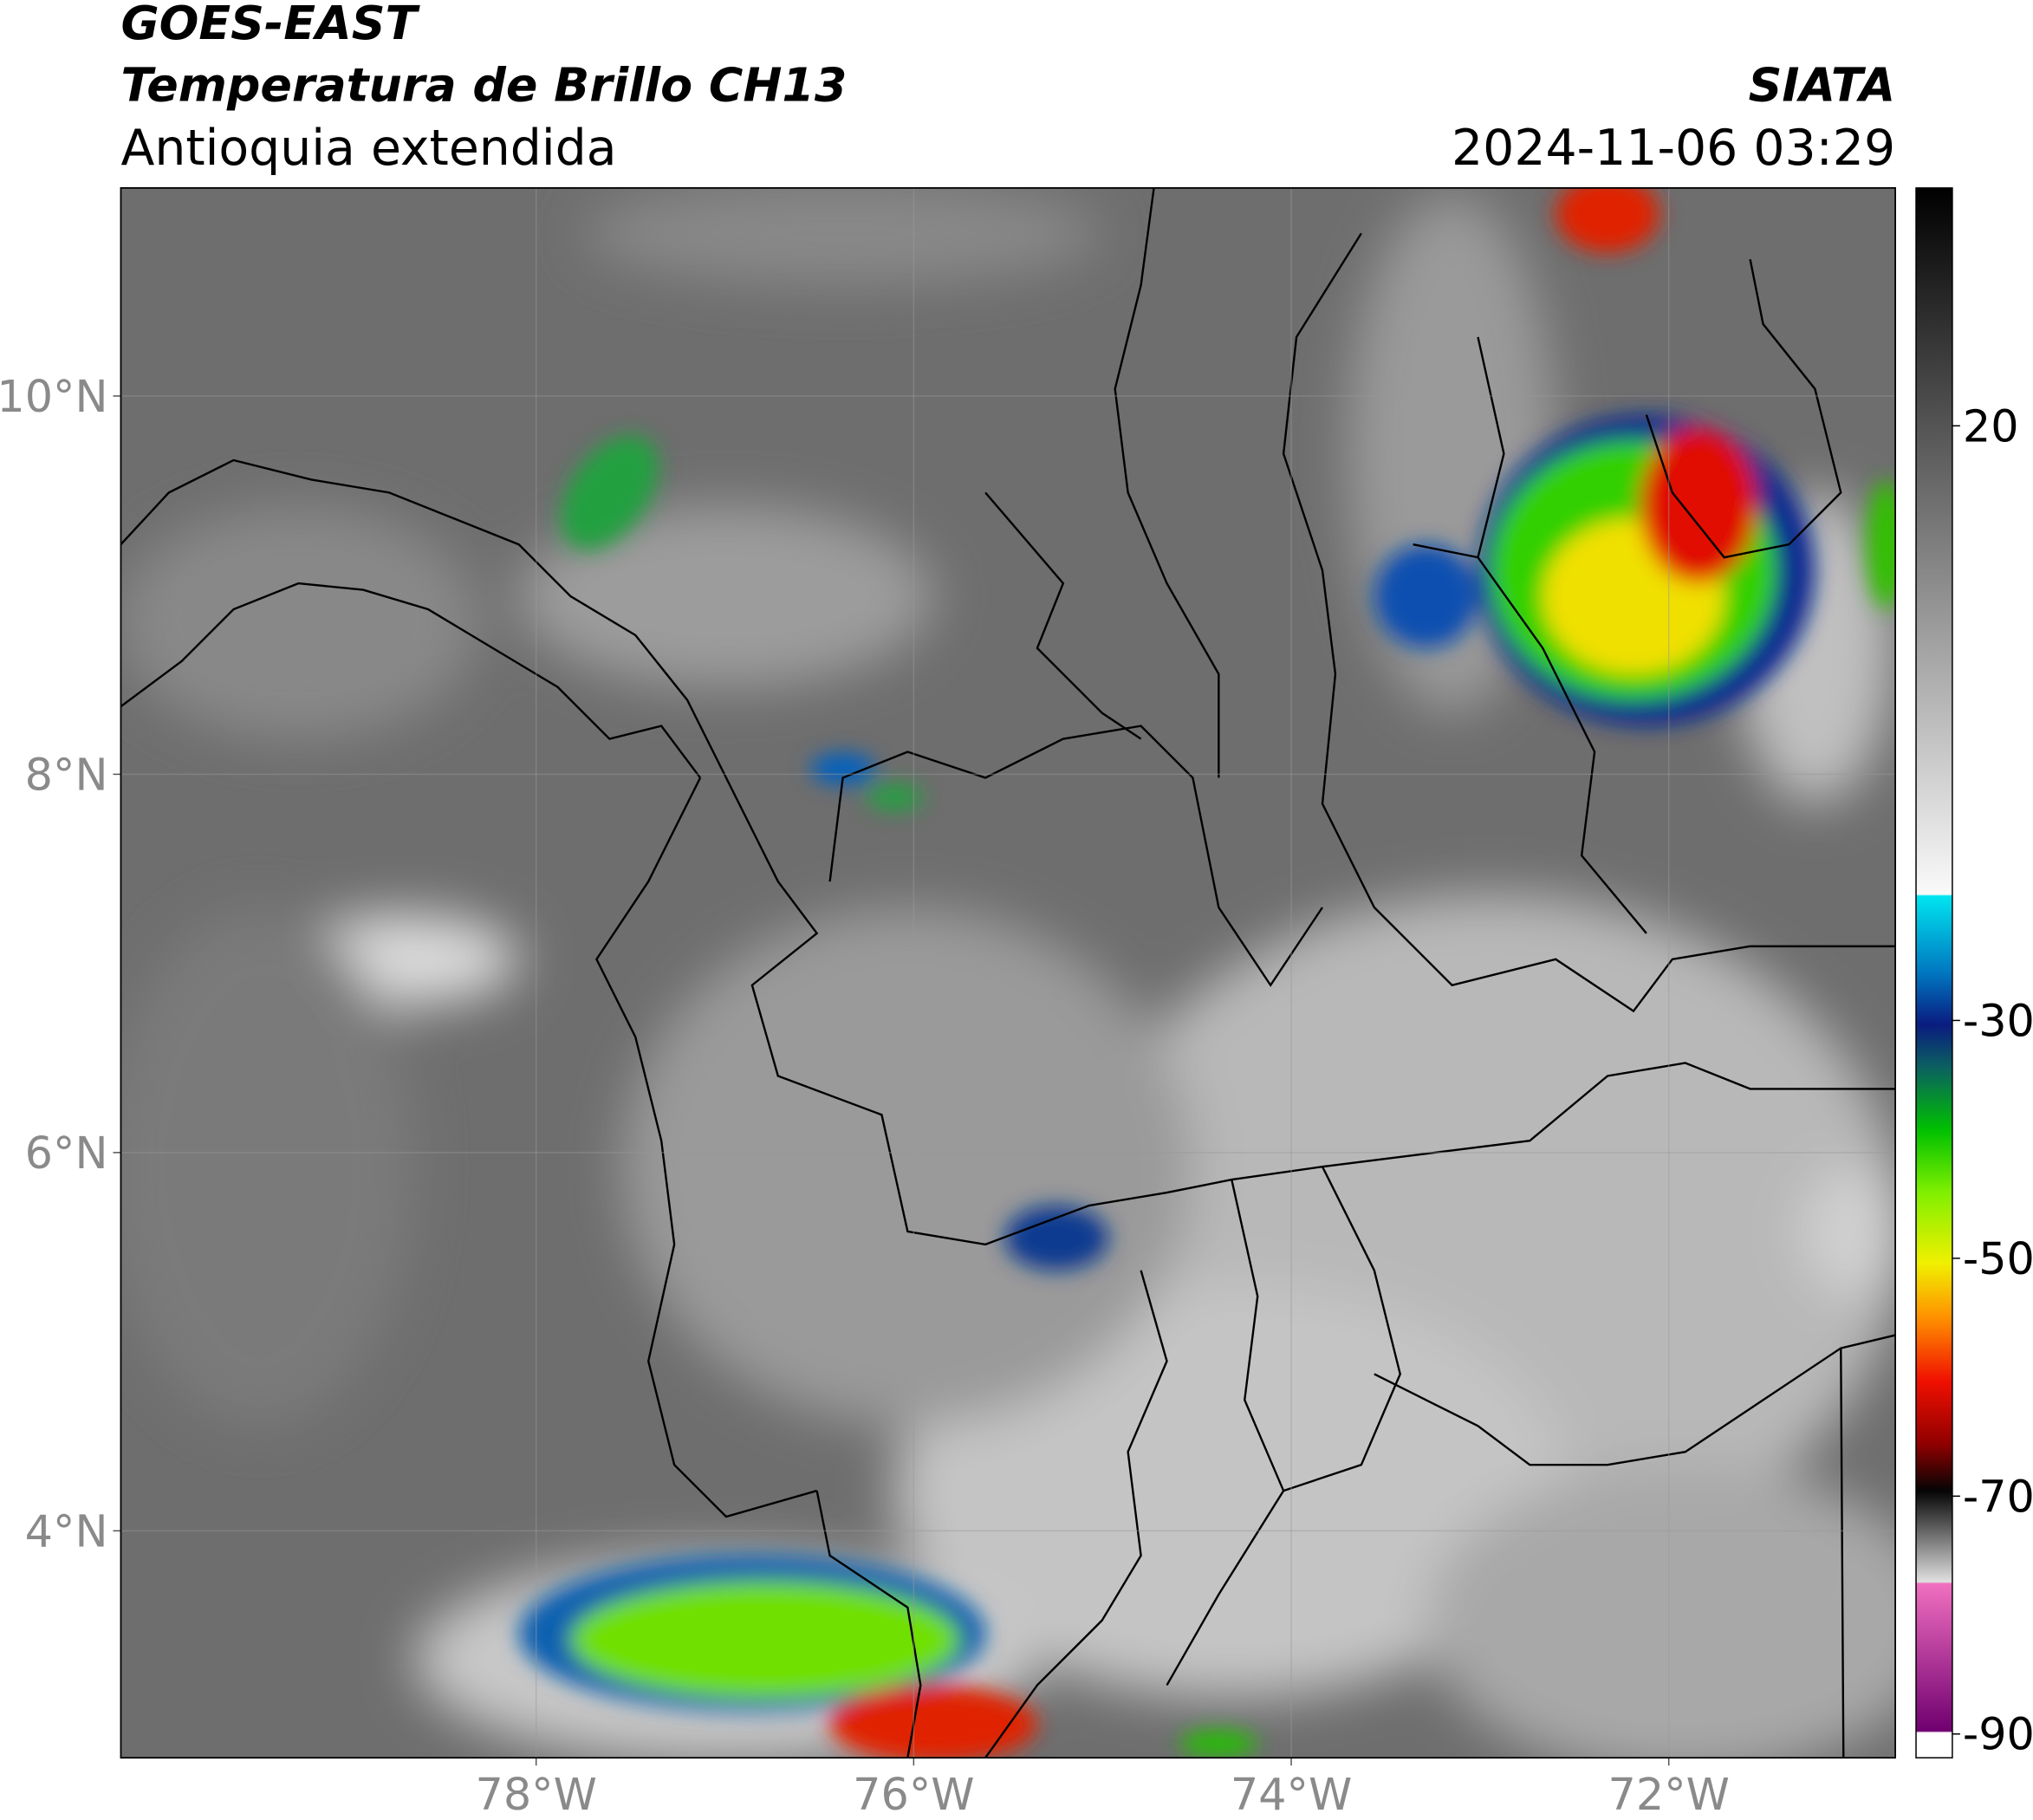 The image size is (2033, 1820). What do you see at coordinates (1998, 1258) in the screenshot?
I see `colorbar-tick-label: -50` at bounding box center [1998, 1258].